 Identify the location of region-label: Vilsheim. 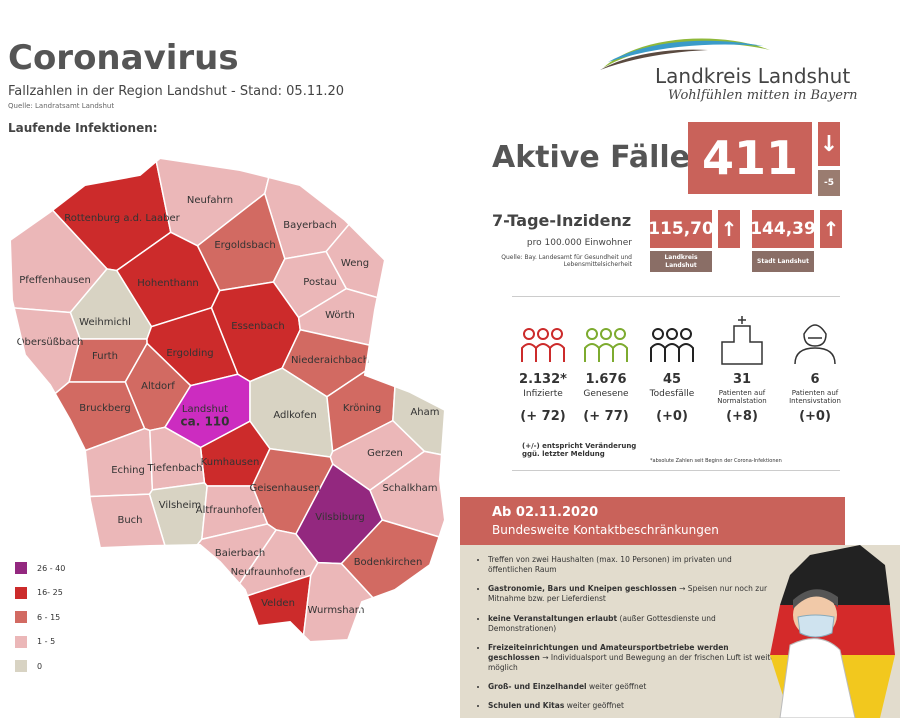
(180, 505).